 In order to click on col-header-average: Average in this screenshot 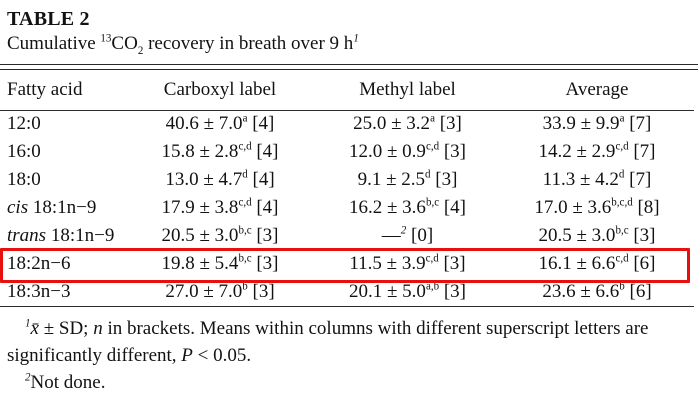, I will do `click(597, 90)`.